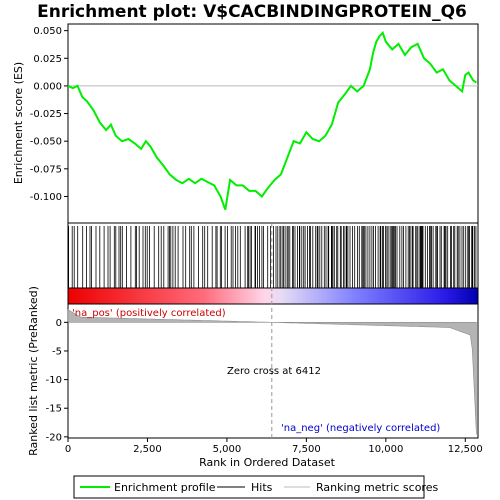 The image size is (500, 500). What do you see at coordinates (252, 12) in the screenshot?
I see `chart-title: Enrichment plot: V$CACBINDINGPROTEIN_Q6` at bounding box center [252, 12].